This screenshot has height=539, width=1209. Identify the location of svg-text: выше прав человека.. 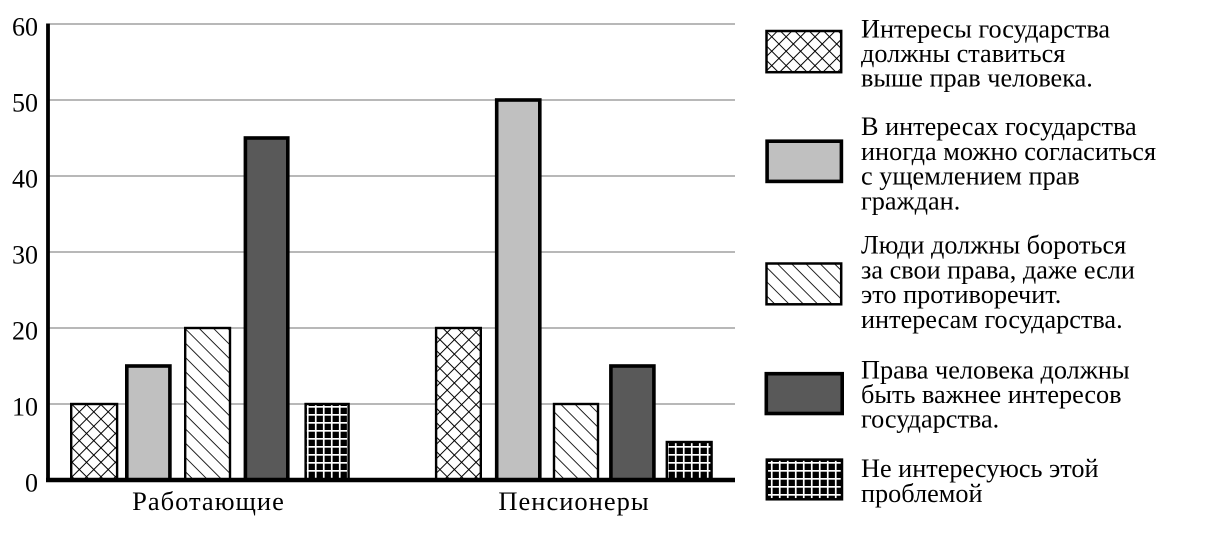
(977, 78).